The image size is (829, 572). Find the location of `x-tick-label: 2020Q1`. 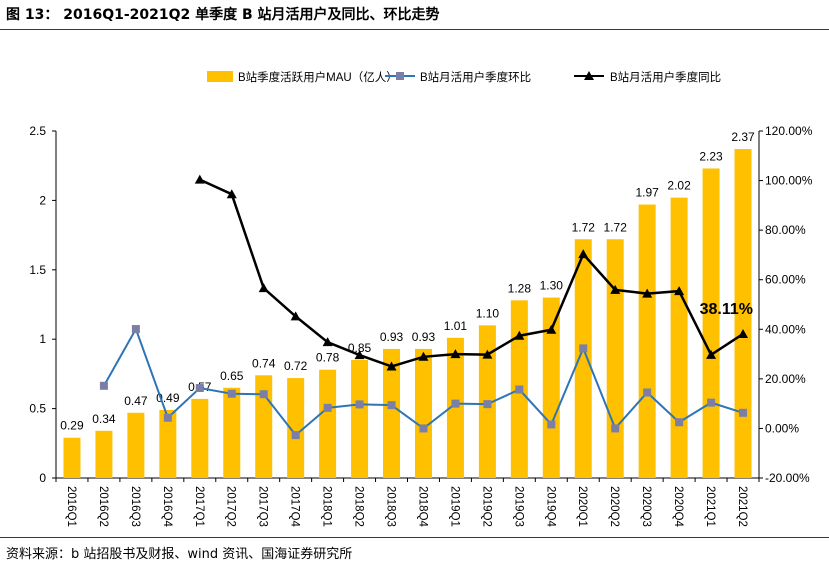

x-tick-label: 2020Q1 is located at coordinates (582, 506).